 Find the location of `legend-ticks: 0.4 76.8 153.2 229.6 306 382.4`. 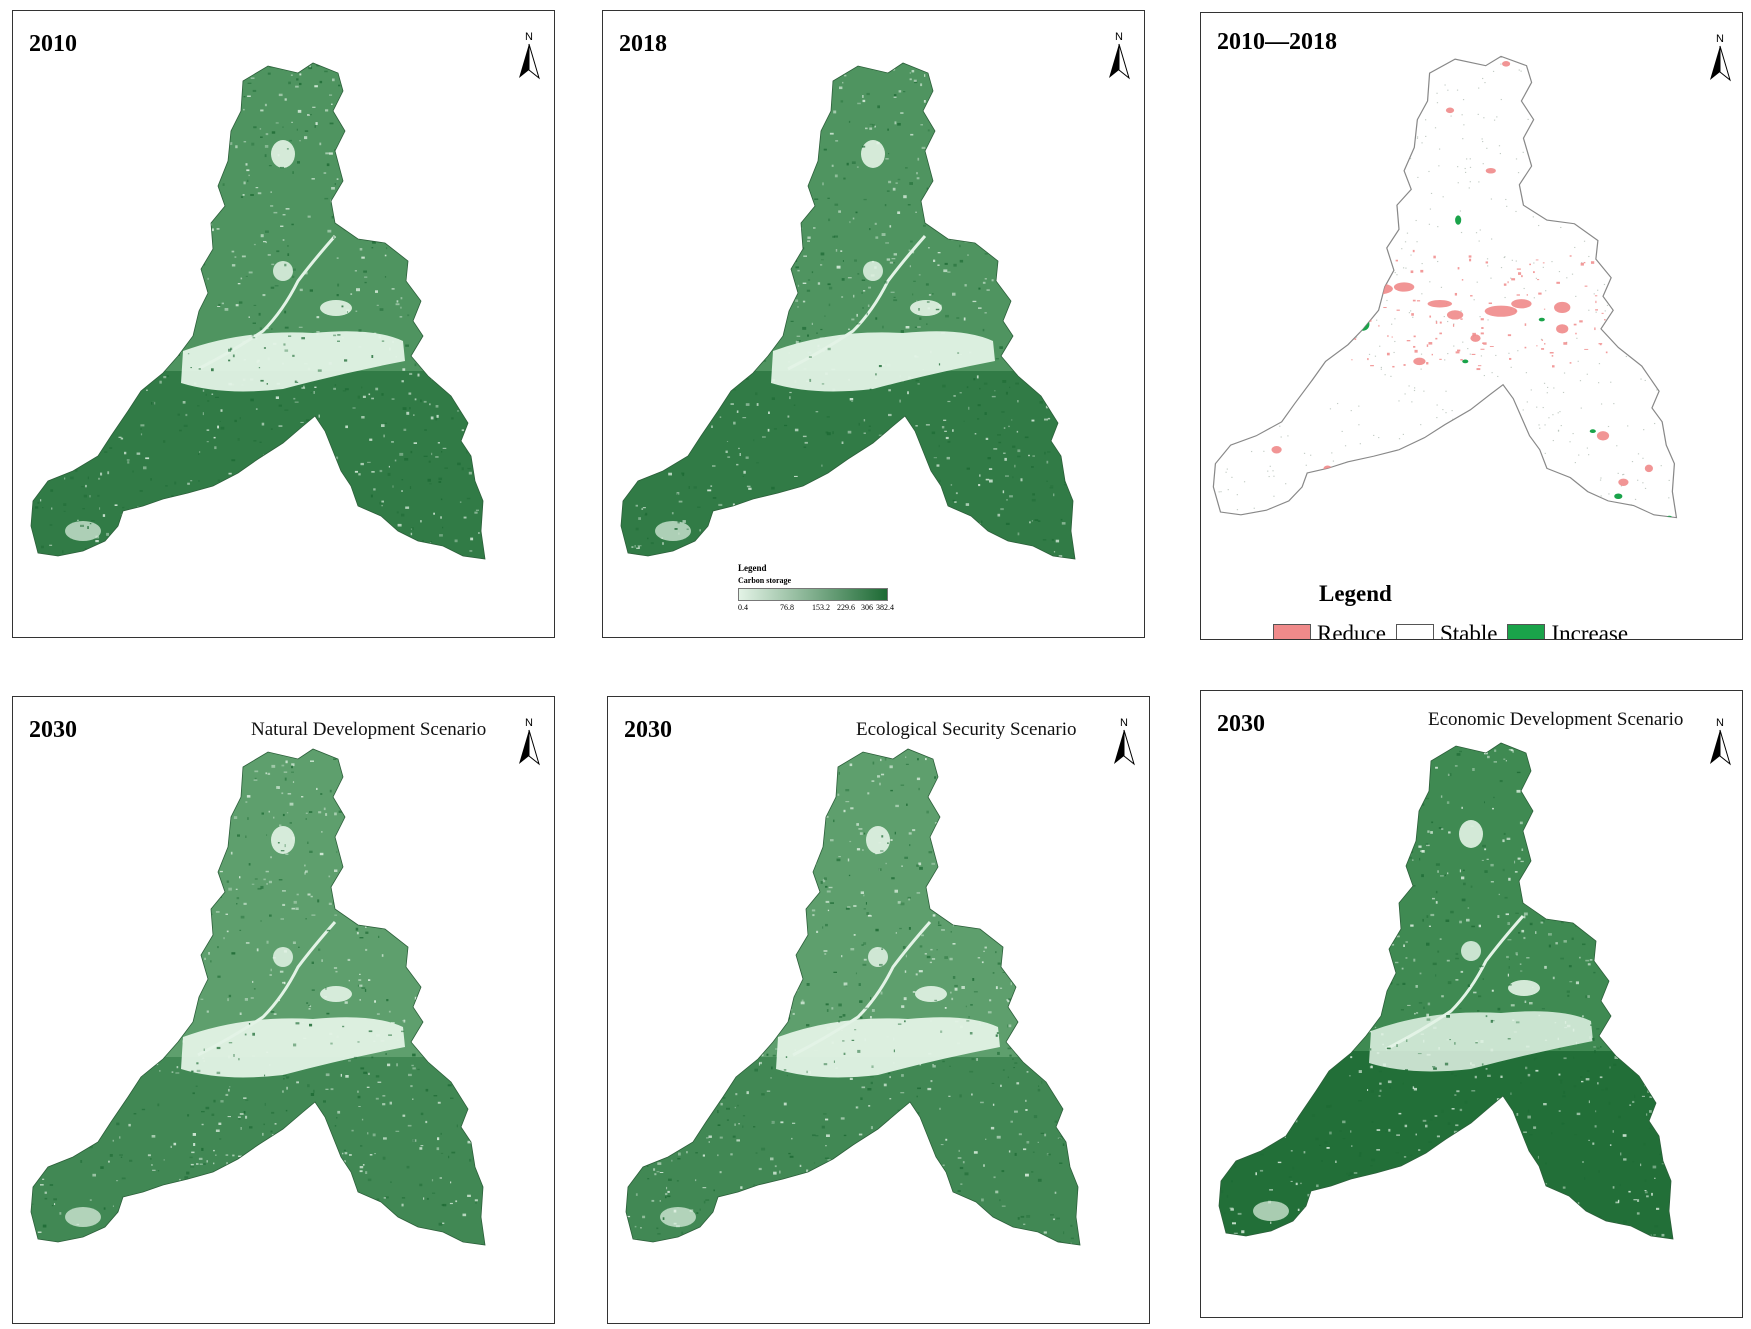

legend-ticks: 0.4 76.8 153.2 229.6 306 382.4 is located at coordinates (818, 609).